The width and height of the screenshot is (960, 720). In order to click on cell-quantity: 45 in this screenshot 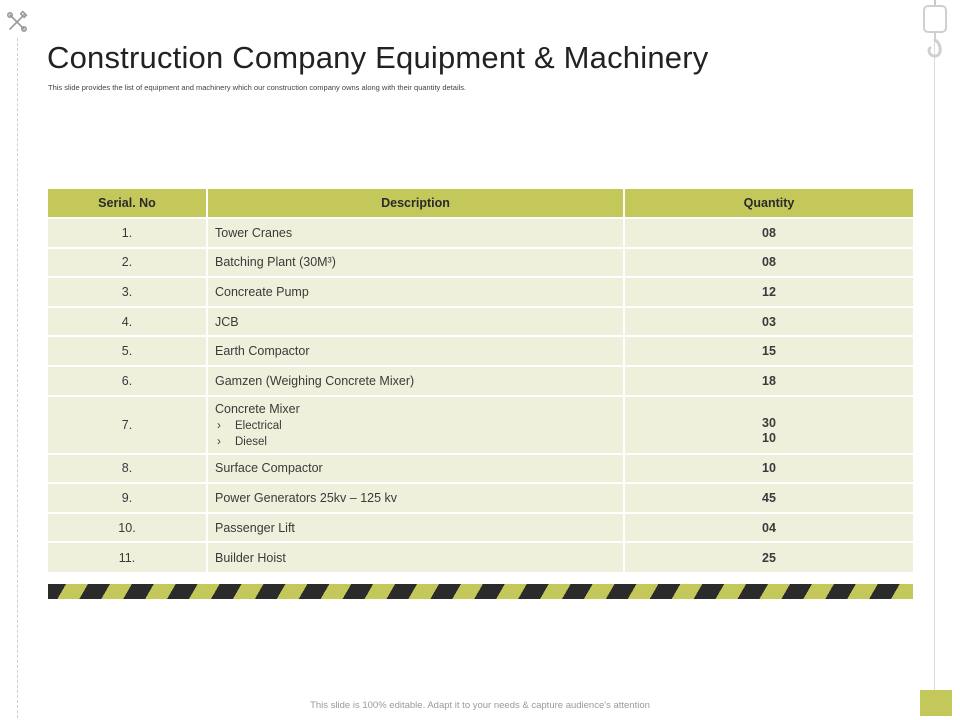, I will do `click(768, 497)`.